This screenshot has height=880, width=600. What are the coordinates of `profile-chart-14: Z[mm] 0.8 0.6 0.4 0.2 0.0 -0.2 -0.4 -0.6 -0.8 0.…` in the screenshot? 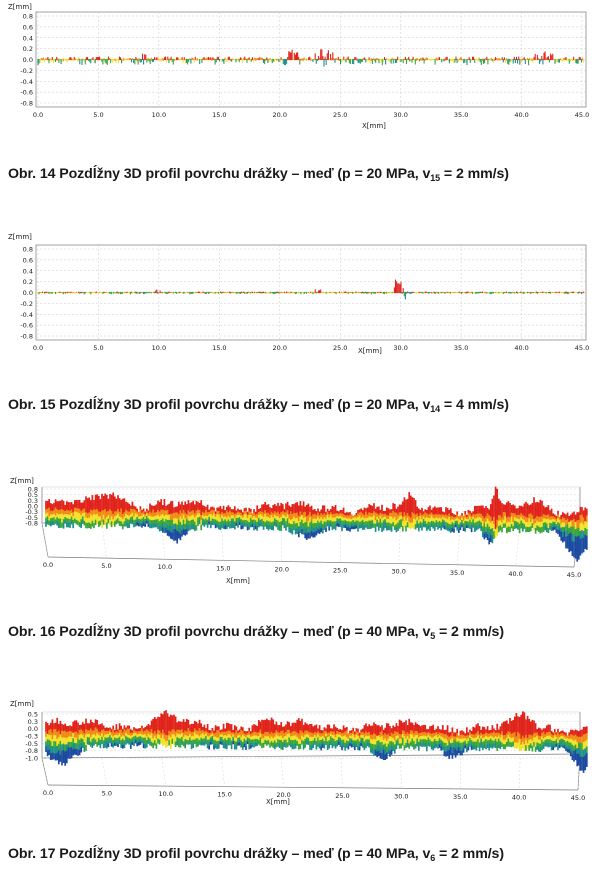 It's located at (298, 66).